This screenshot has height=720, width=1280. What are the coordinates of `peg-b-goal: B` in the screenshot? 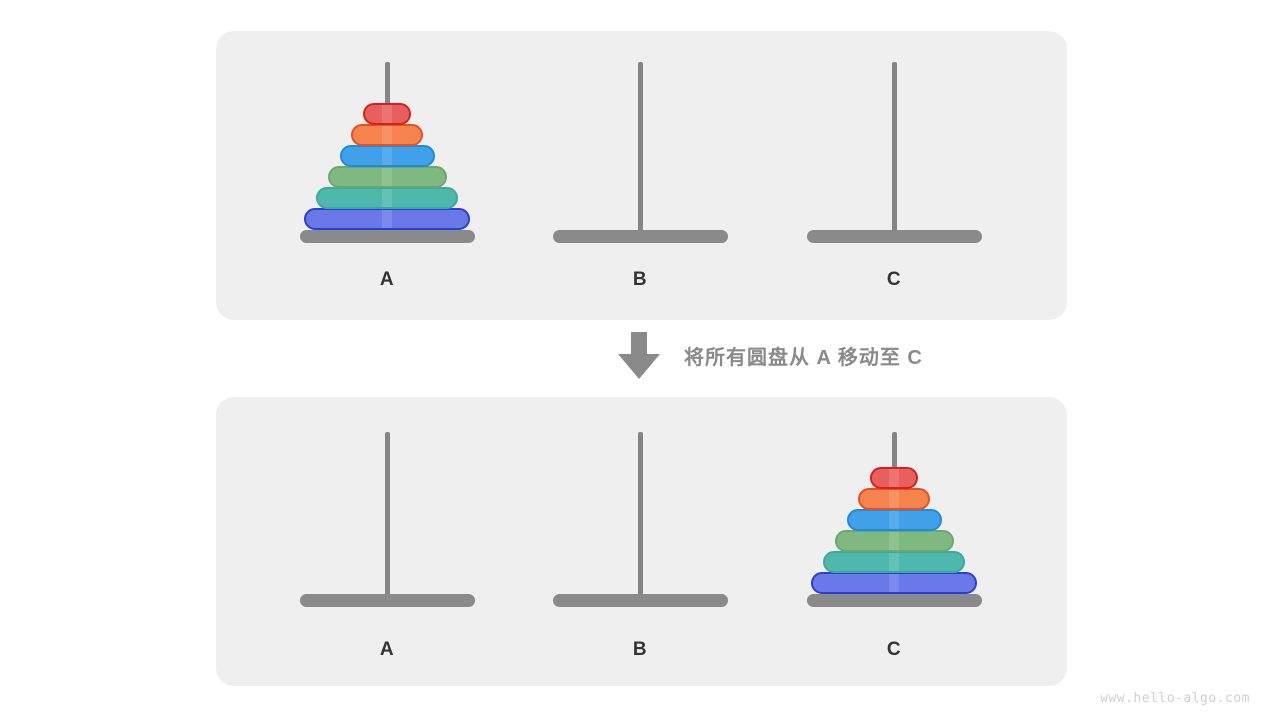 It's located at (640, 541).